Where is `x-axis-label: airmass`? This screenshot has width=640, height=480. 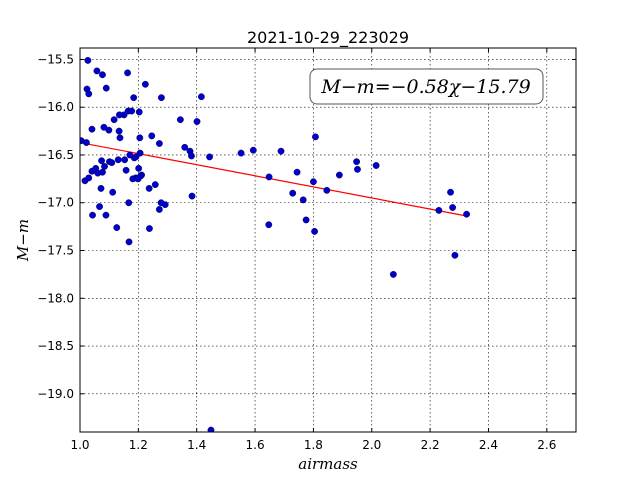
x-axis-label: airmass is located at coordinates (328, 464).